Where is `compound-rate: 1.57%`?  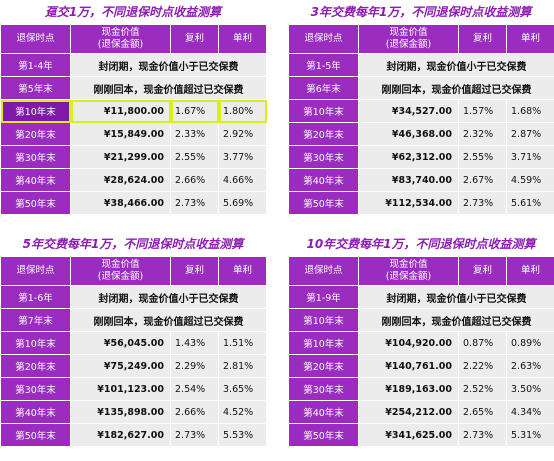
compound-rate: 1.57% is located at coordinates (482, 111).